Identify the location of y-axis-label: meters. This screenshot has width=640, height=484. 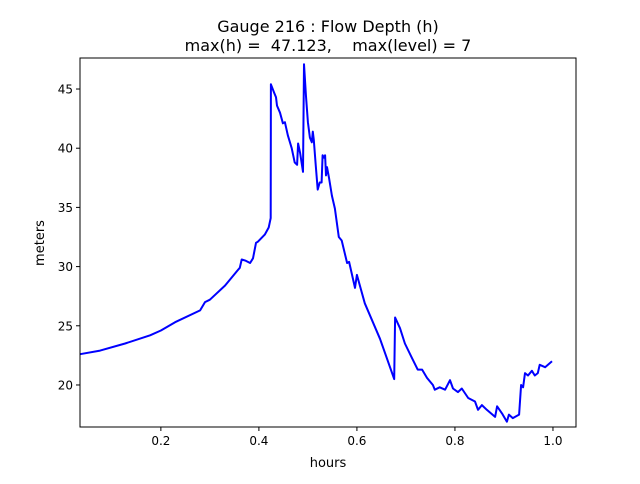
(40, 243).